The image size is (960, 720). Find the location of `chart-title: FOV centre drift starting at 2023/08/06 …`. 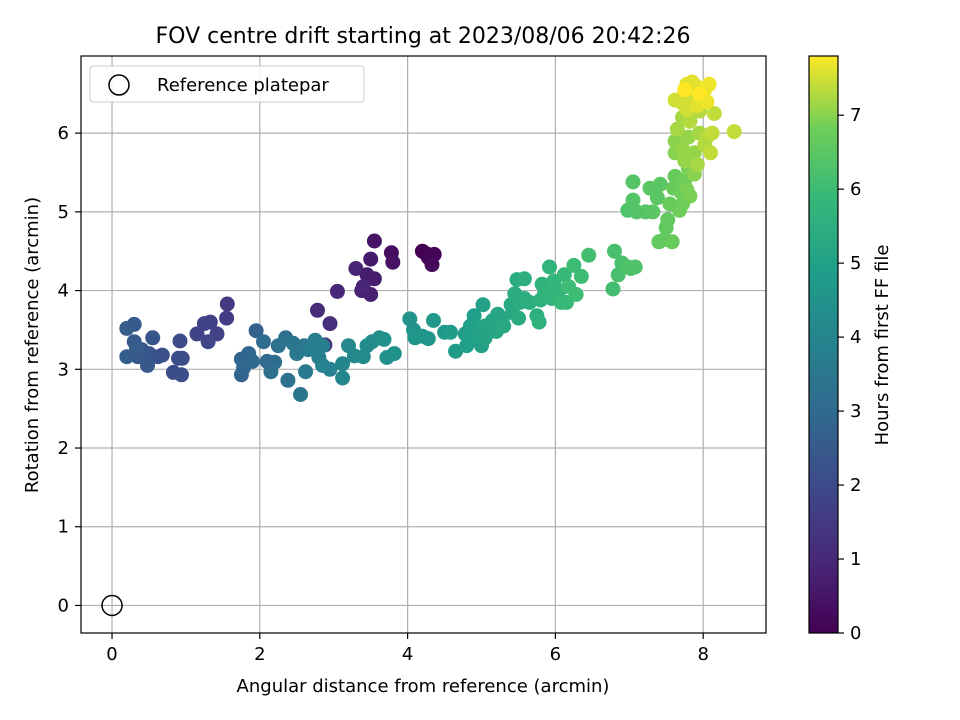

chart-title: FOV centre drift starting at 2023/08/06 … is located at coordinates (423, 36).